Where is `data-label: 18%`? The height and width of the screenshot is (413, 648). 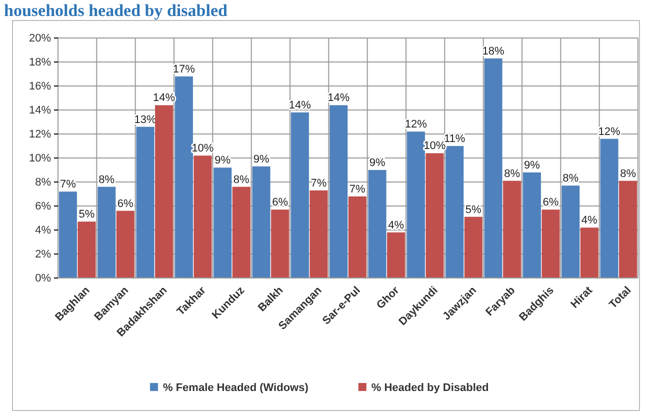 data-label: 18% is located at coordinates (493, 51).